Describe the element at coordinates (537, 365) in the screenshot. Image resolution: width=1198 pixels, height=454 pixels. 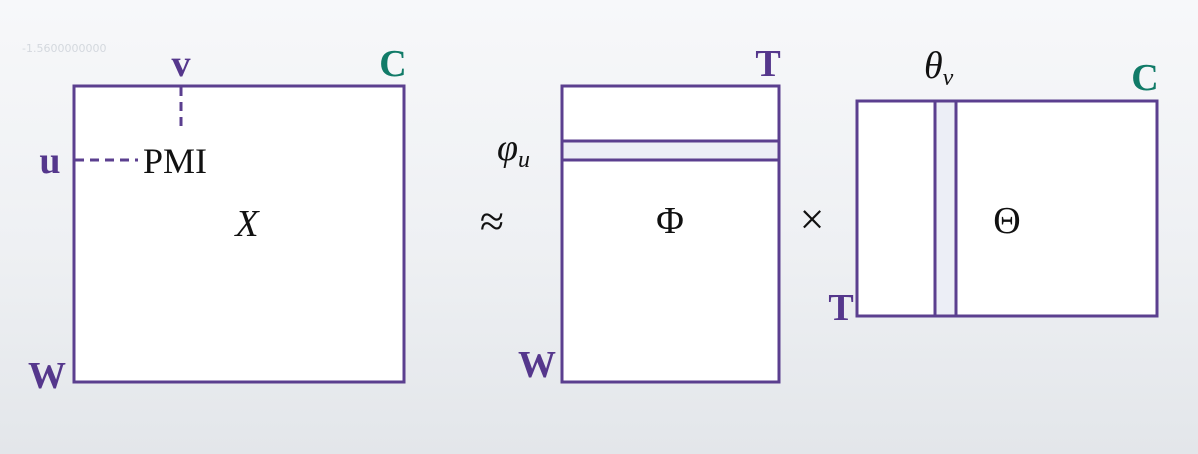
I see `matrix-phi-row-dim: W` at that location.